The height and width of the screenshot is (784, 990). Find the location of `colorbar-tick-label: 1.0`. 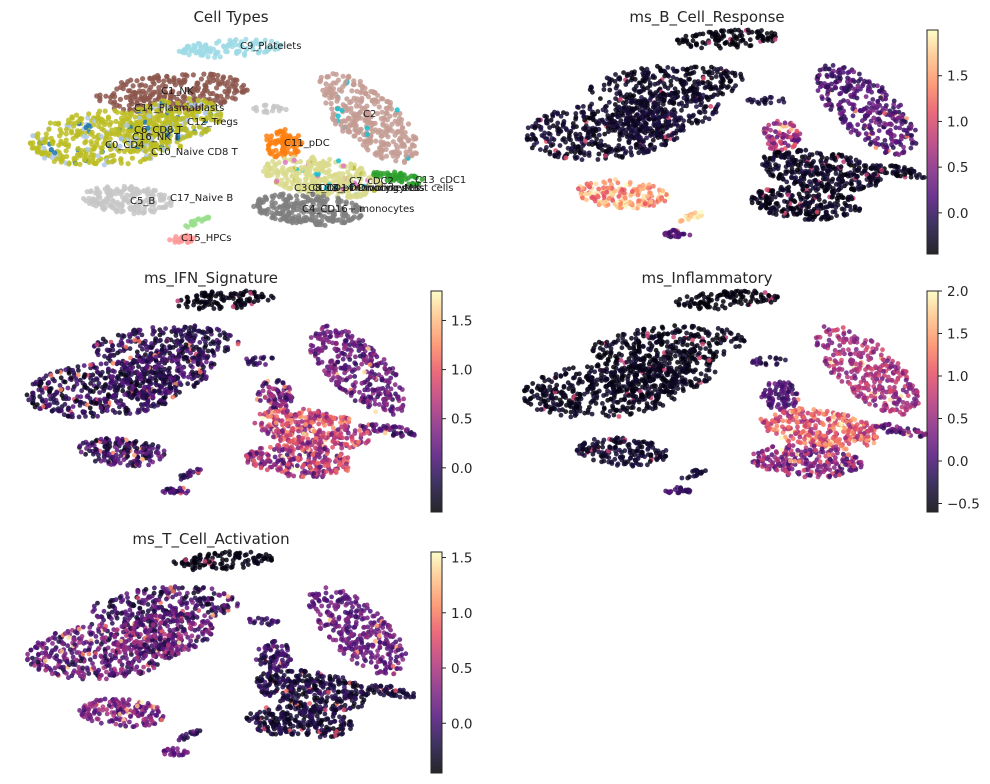

colorbar-tick-label: 1.0 is located at coordinates (957, 122).